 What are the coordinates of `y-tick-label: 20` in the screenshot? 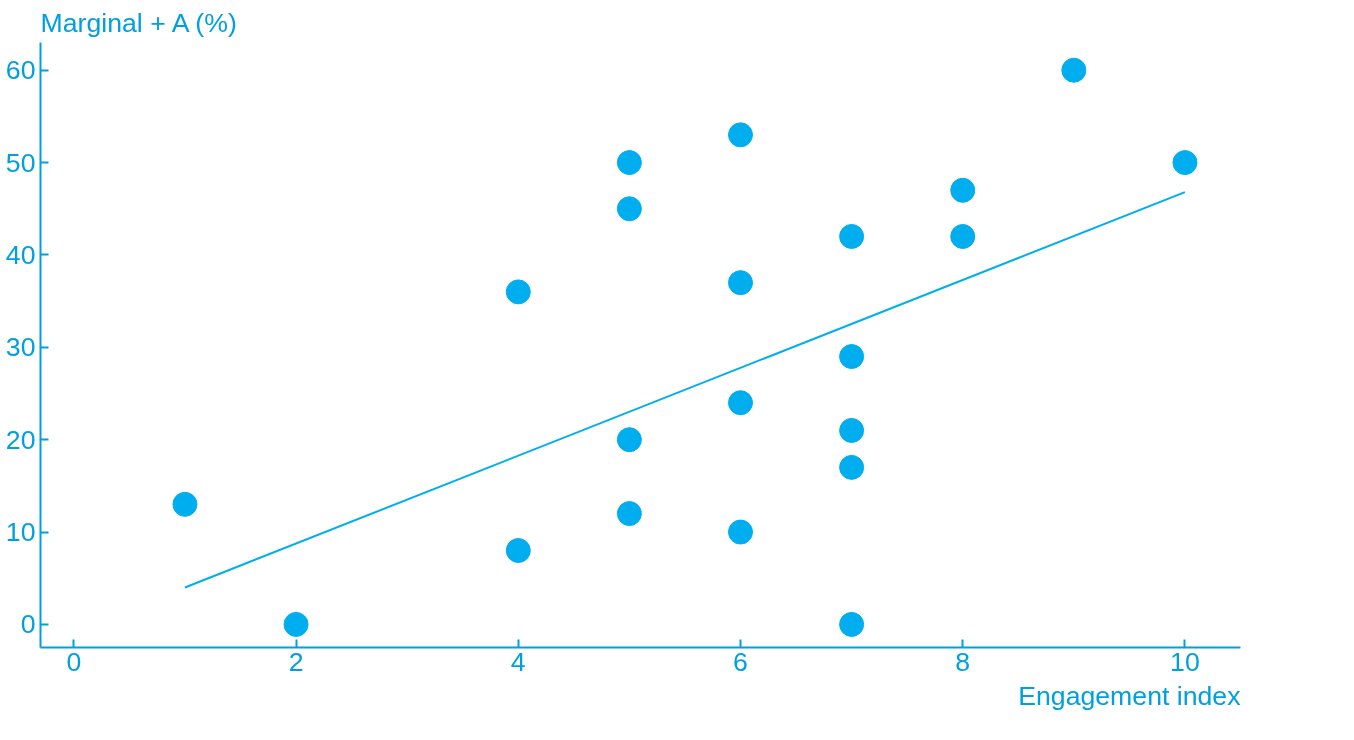 It's located at (20, 439).